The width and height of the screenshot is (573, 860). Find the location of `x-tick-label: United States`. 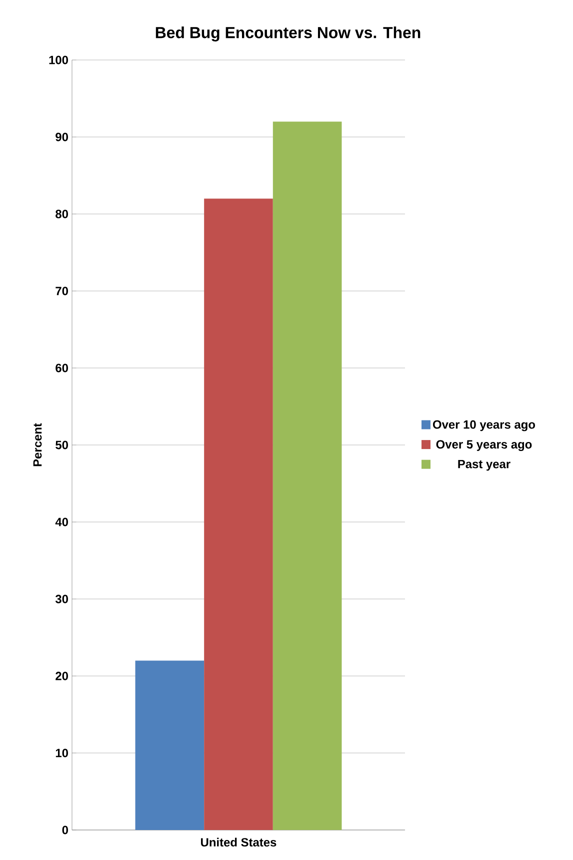

x-tick-label: United States is located at coordinates (238, 842).